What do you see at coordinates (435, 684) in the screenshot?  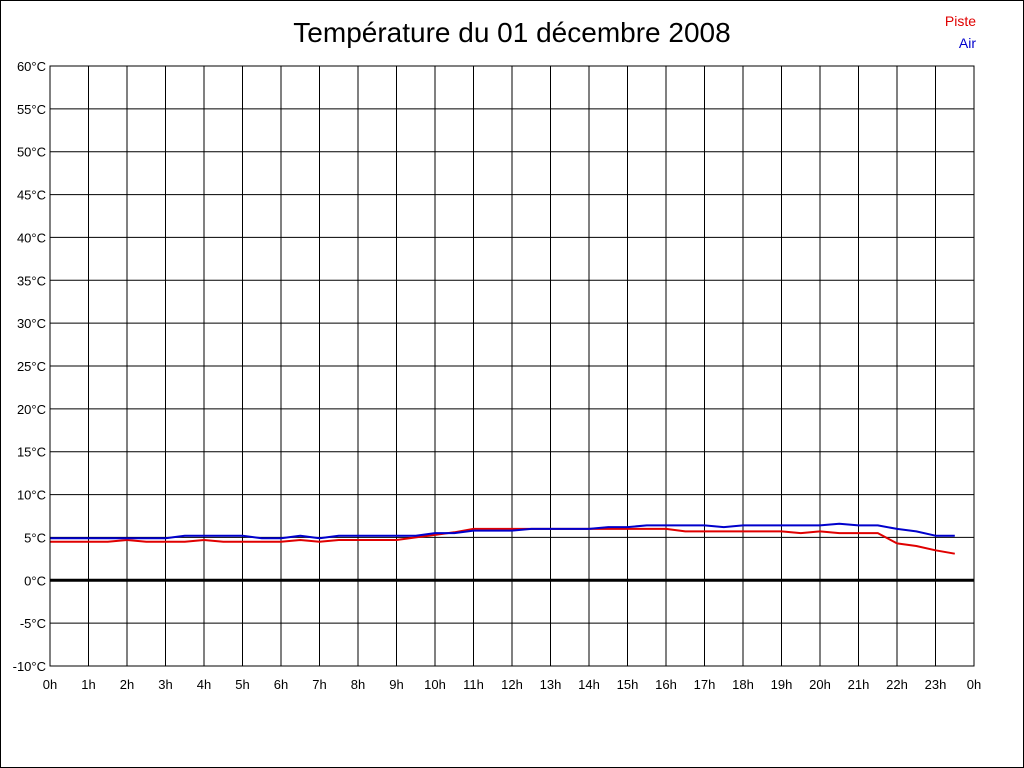 I see `x-tick-label: 10h` at bounding box center [435, 684].